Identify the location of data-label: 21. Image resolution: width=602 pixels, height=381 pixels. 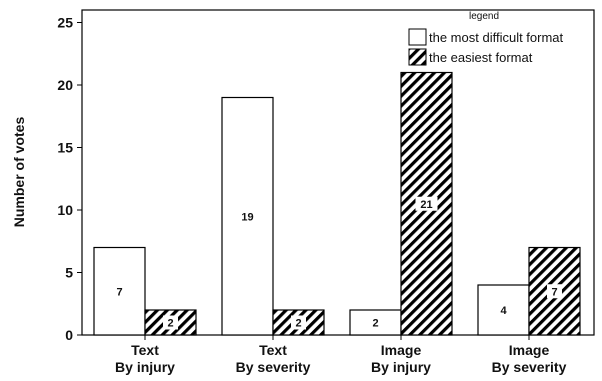
(426, 205).